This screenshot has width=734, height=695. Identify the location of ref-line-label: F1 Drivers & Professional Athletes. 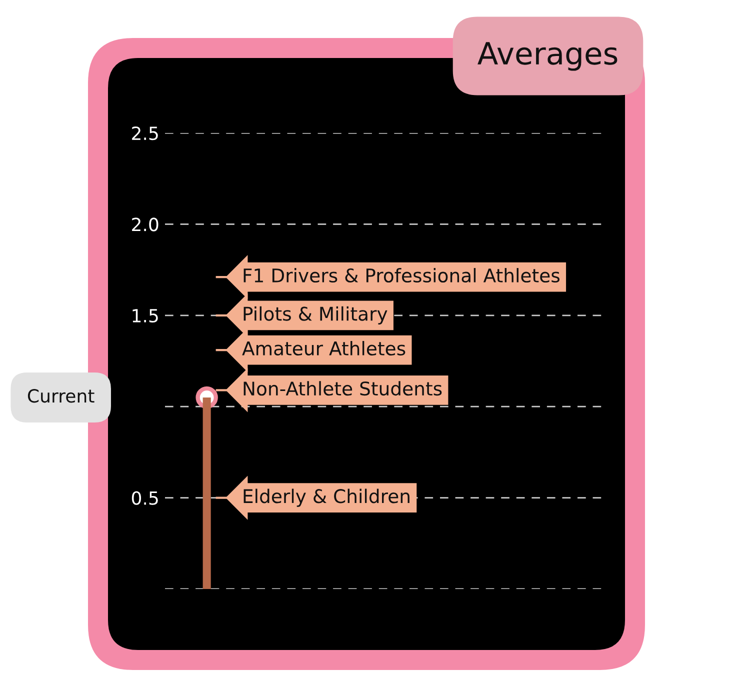
(402, 275).